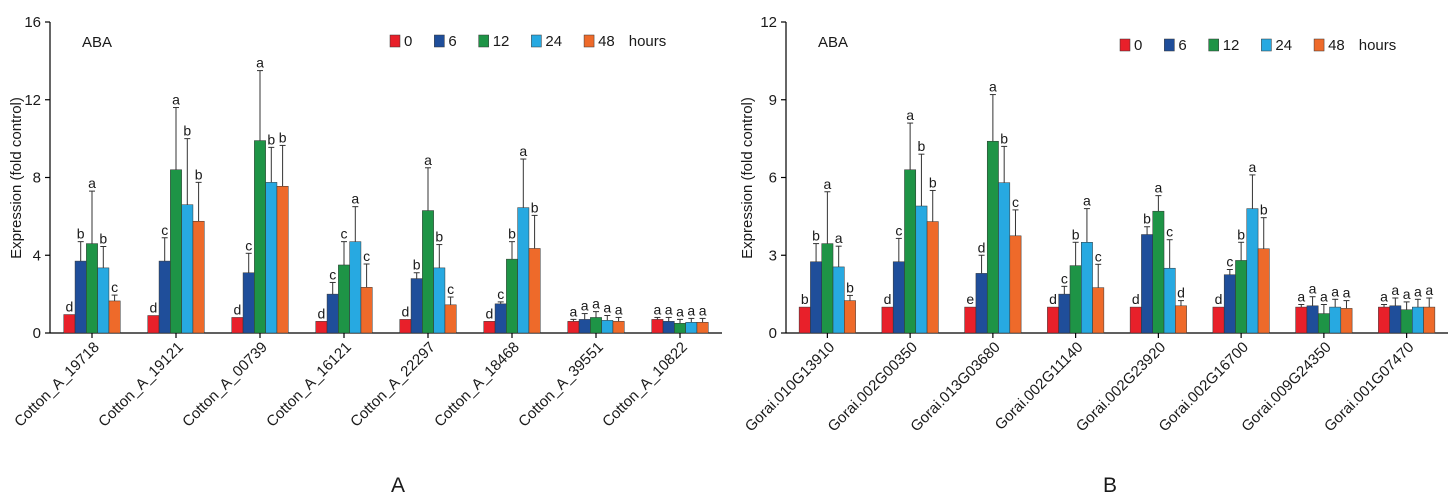 This screenshot has width=1453, height=498. Describe the element at coordinates (833, 42) in the screenshot. I see `treatment-annotation: ABA` at that location.